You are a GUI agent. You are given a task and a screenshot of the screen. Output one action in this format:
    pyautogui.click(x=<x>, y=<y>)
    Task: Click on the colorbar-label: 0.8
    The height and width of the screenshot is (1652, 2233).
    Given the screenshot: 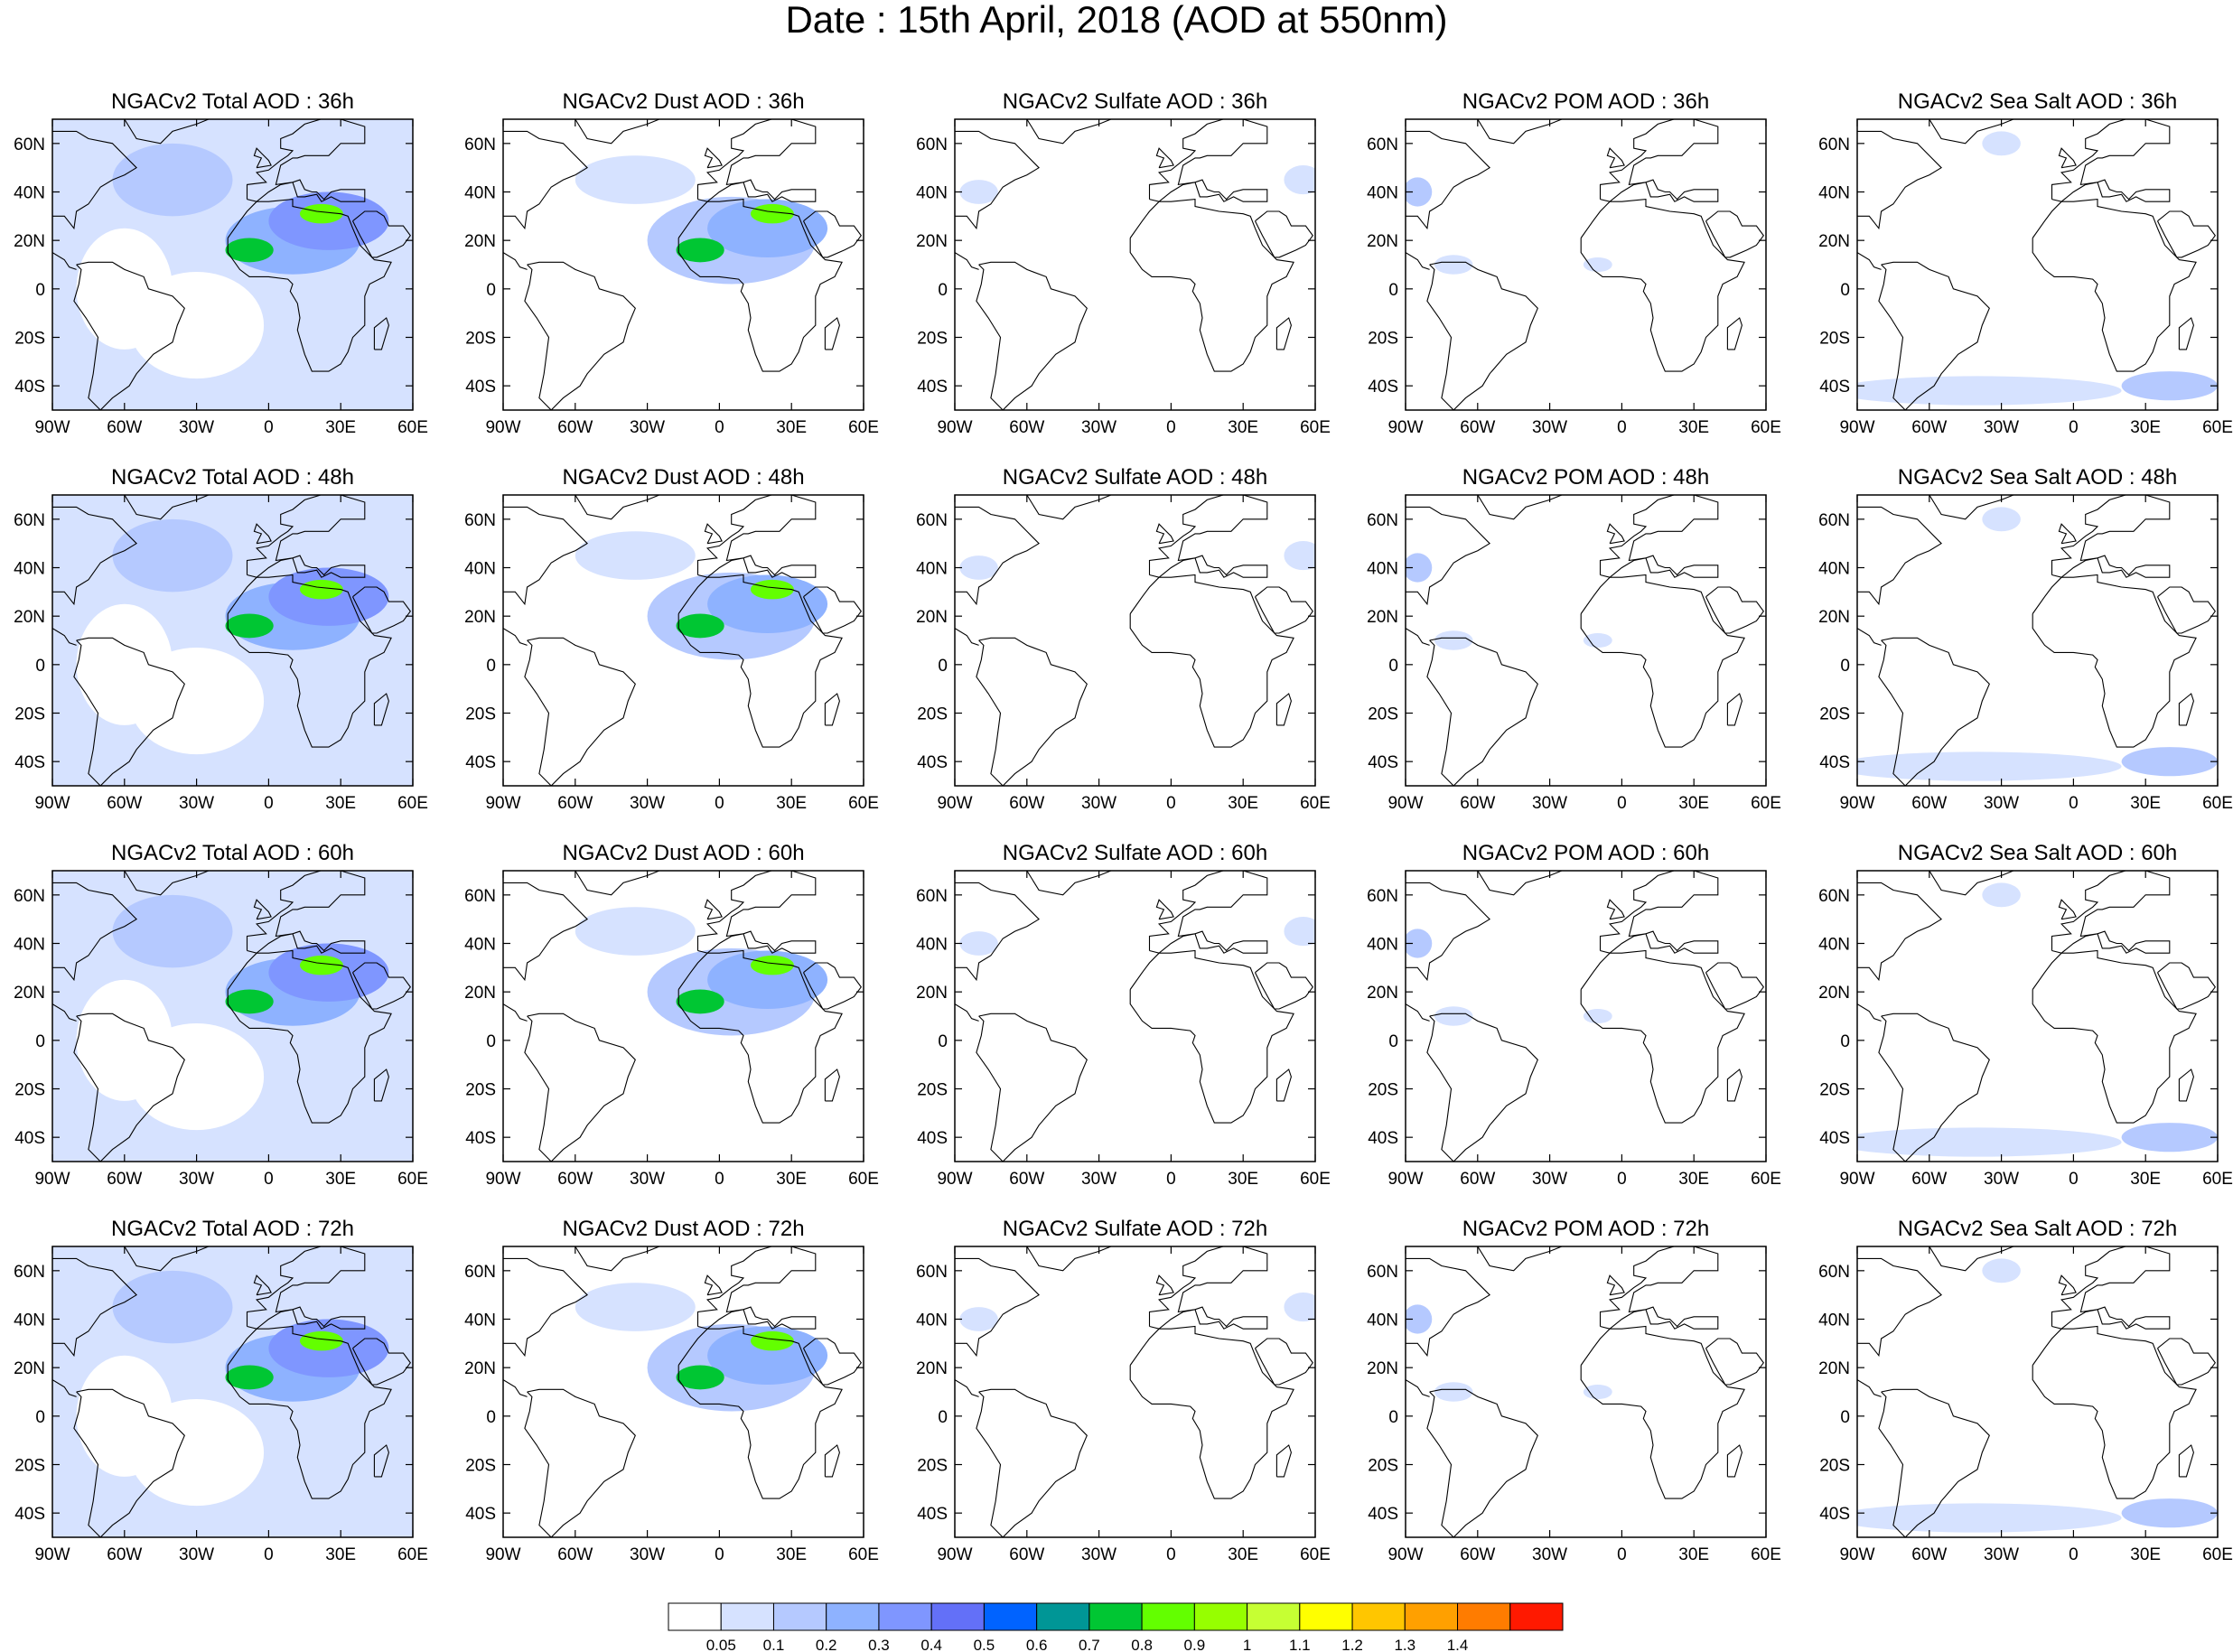 What is the action you would take?
    pyautogui.click(x=1142, y=1644)
    